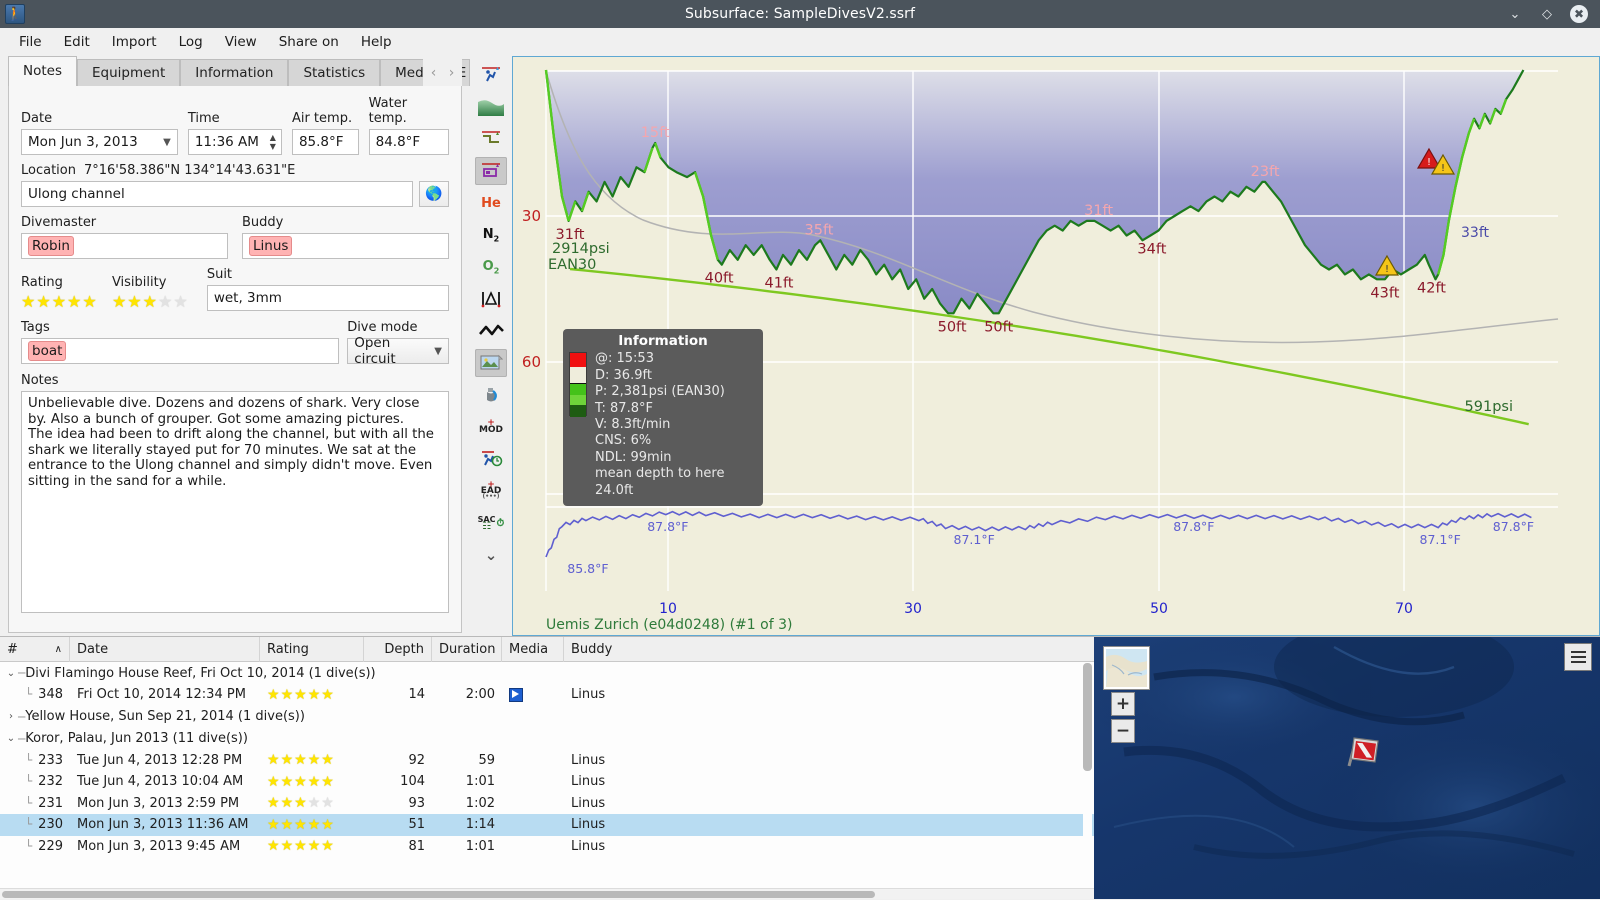 The image size is (1600, 900). What do you see at coordinates (165, 301) in the screenshot?
I see `visibility-star-4: ★` at bounding box center [165, 301].